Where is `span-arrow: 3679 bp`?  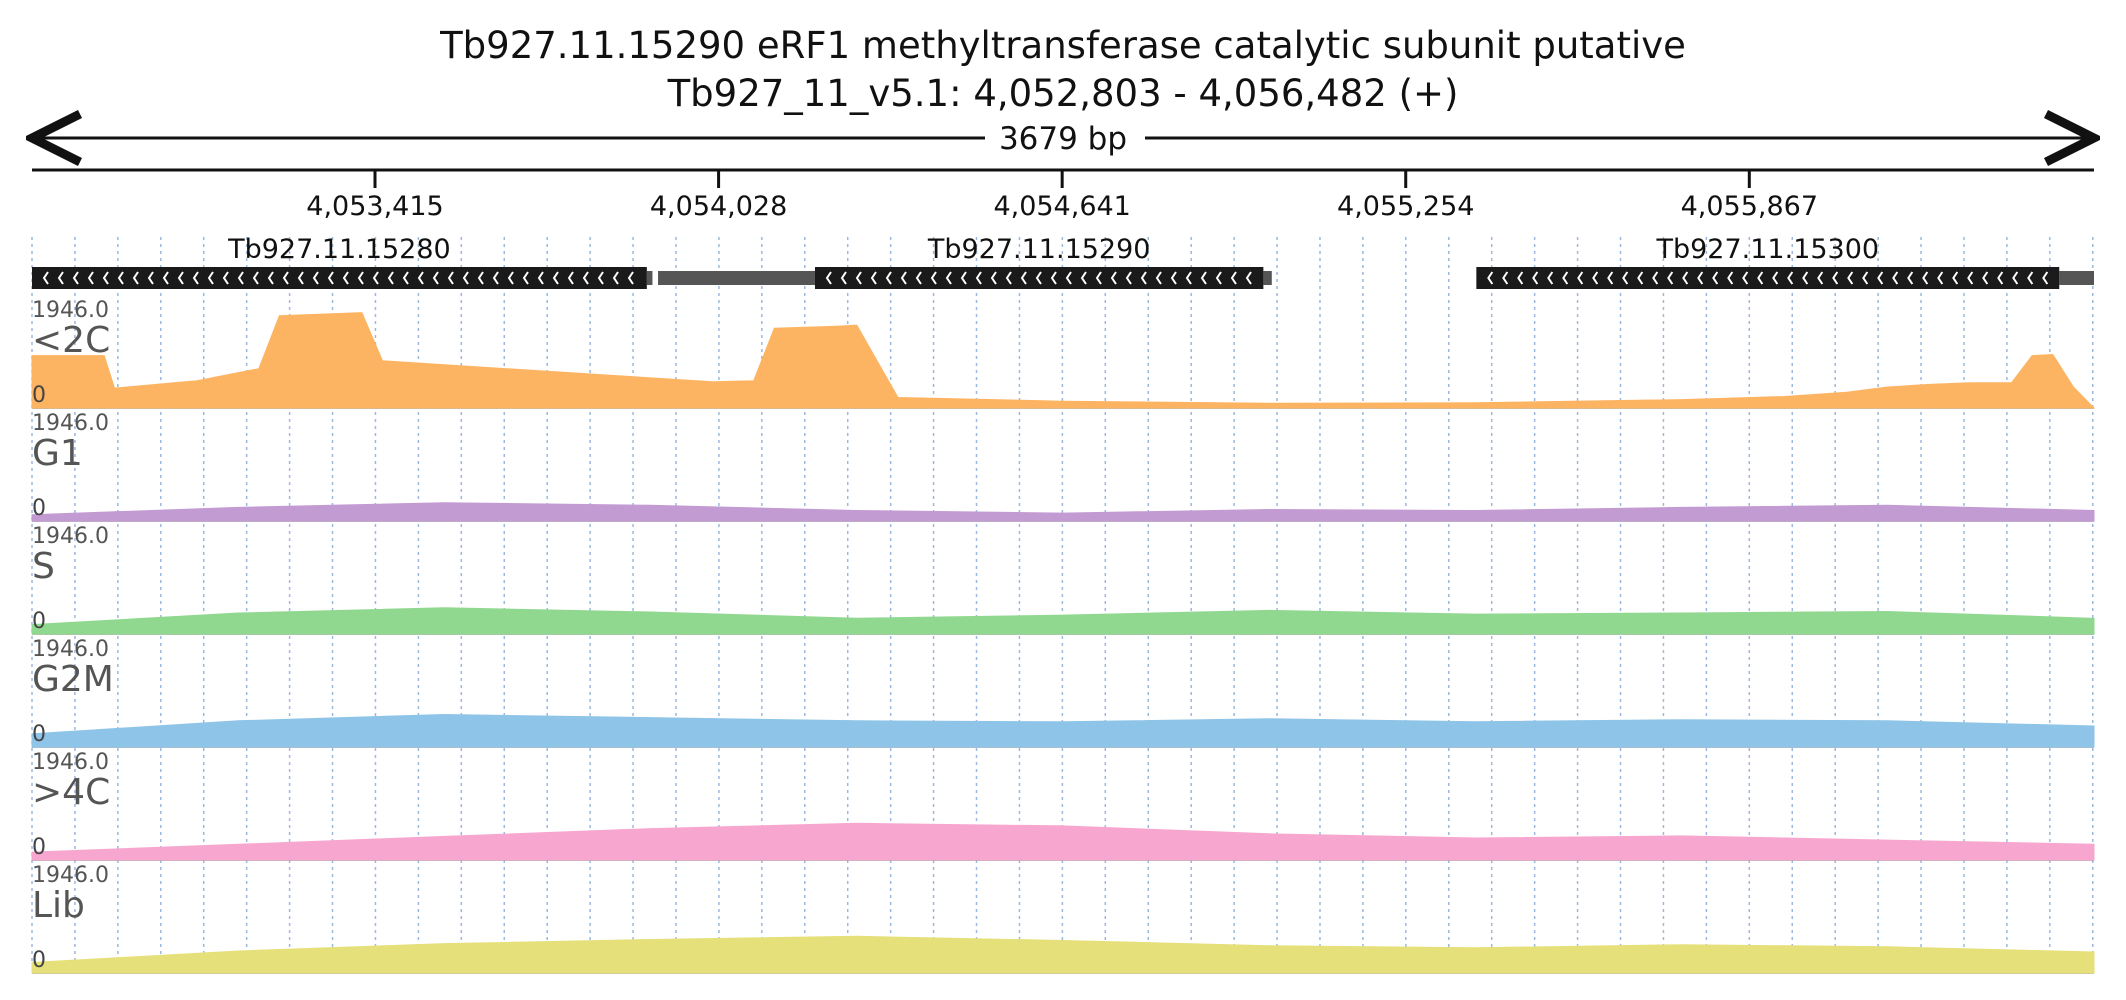 span-arrow: 3679 bp is located at coordinates (1063, 137).